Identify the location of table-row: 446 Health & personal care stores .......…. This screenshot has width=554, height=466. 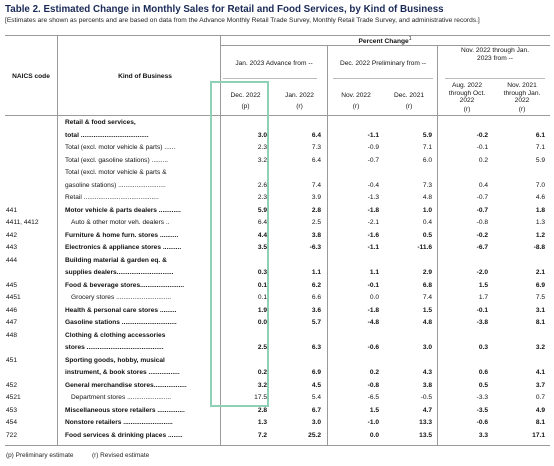
(277, 311).